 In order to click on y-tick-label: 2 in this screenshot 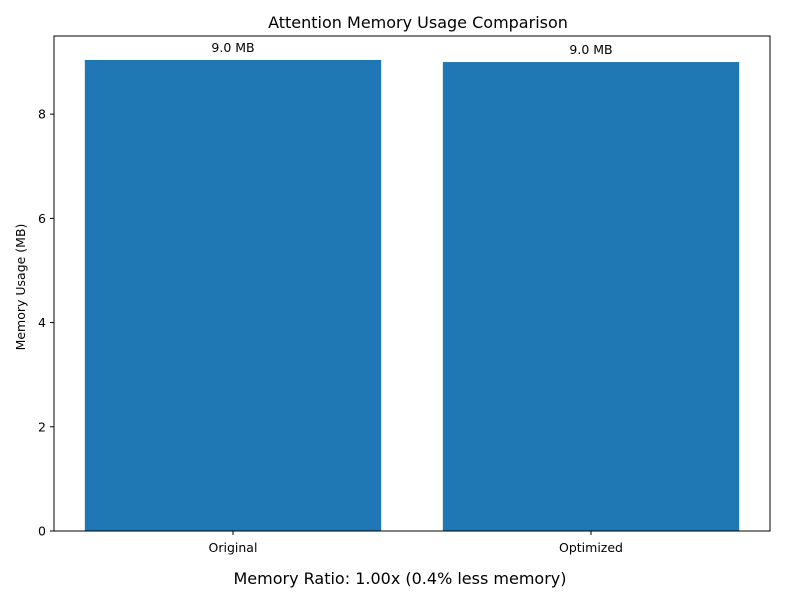, I will do `click(42, 426)`.